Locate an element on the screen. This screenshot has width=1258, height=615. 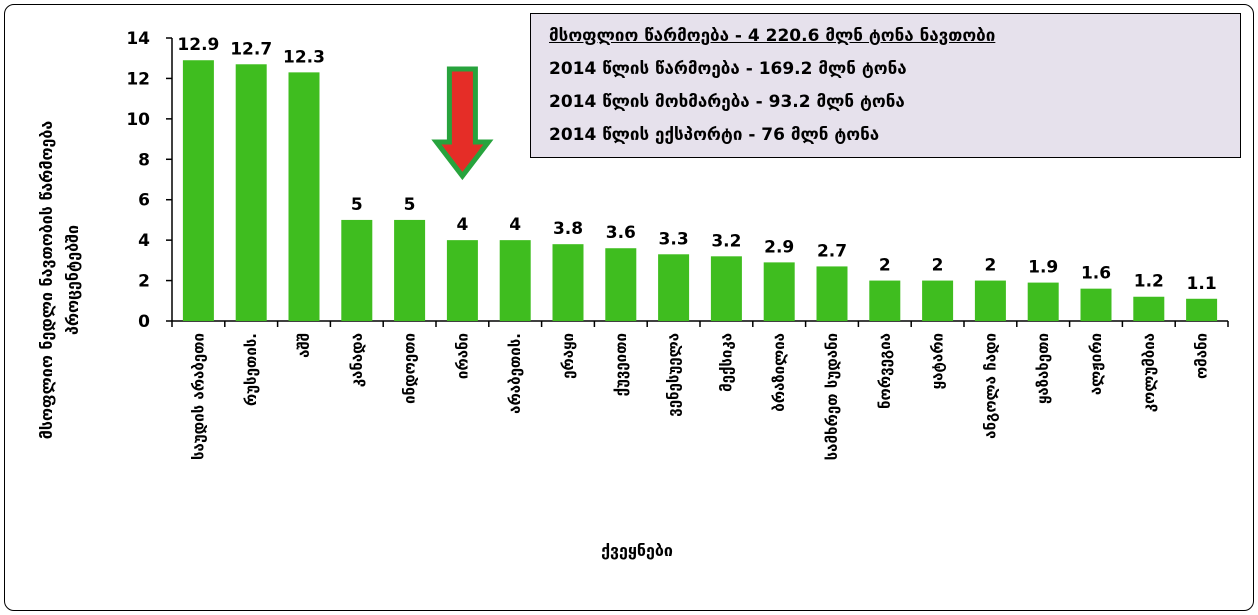
data-label: 3.2 is located at coordinates (726, 241).